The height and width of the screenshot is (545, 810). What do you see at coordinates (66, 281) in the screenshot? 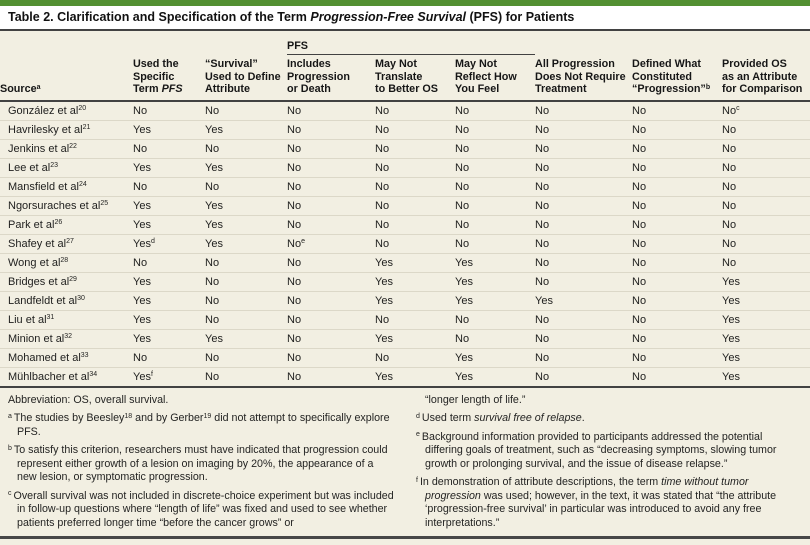
I see `cell-source: Bridges et al29` at bounding box center [66, 281].